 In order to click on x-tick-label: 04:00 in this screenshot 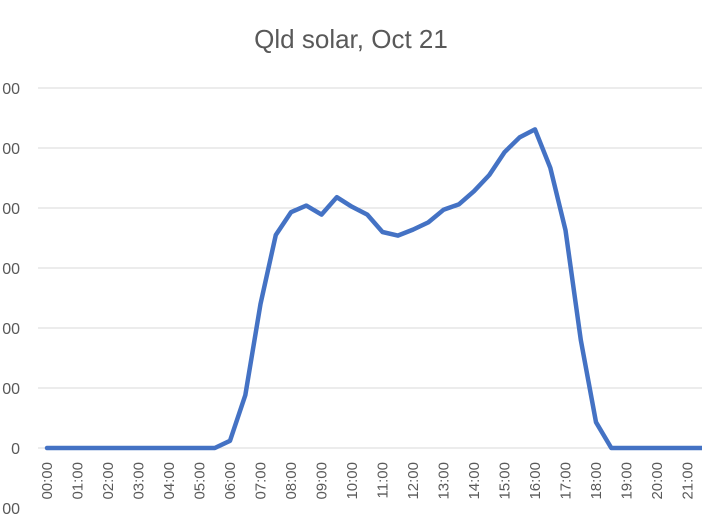, I will do `click(169, 481)`.